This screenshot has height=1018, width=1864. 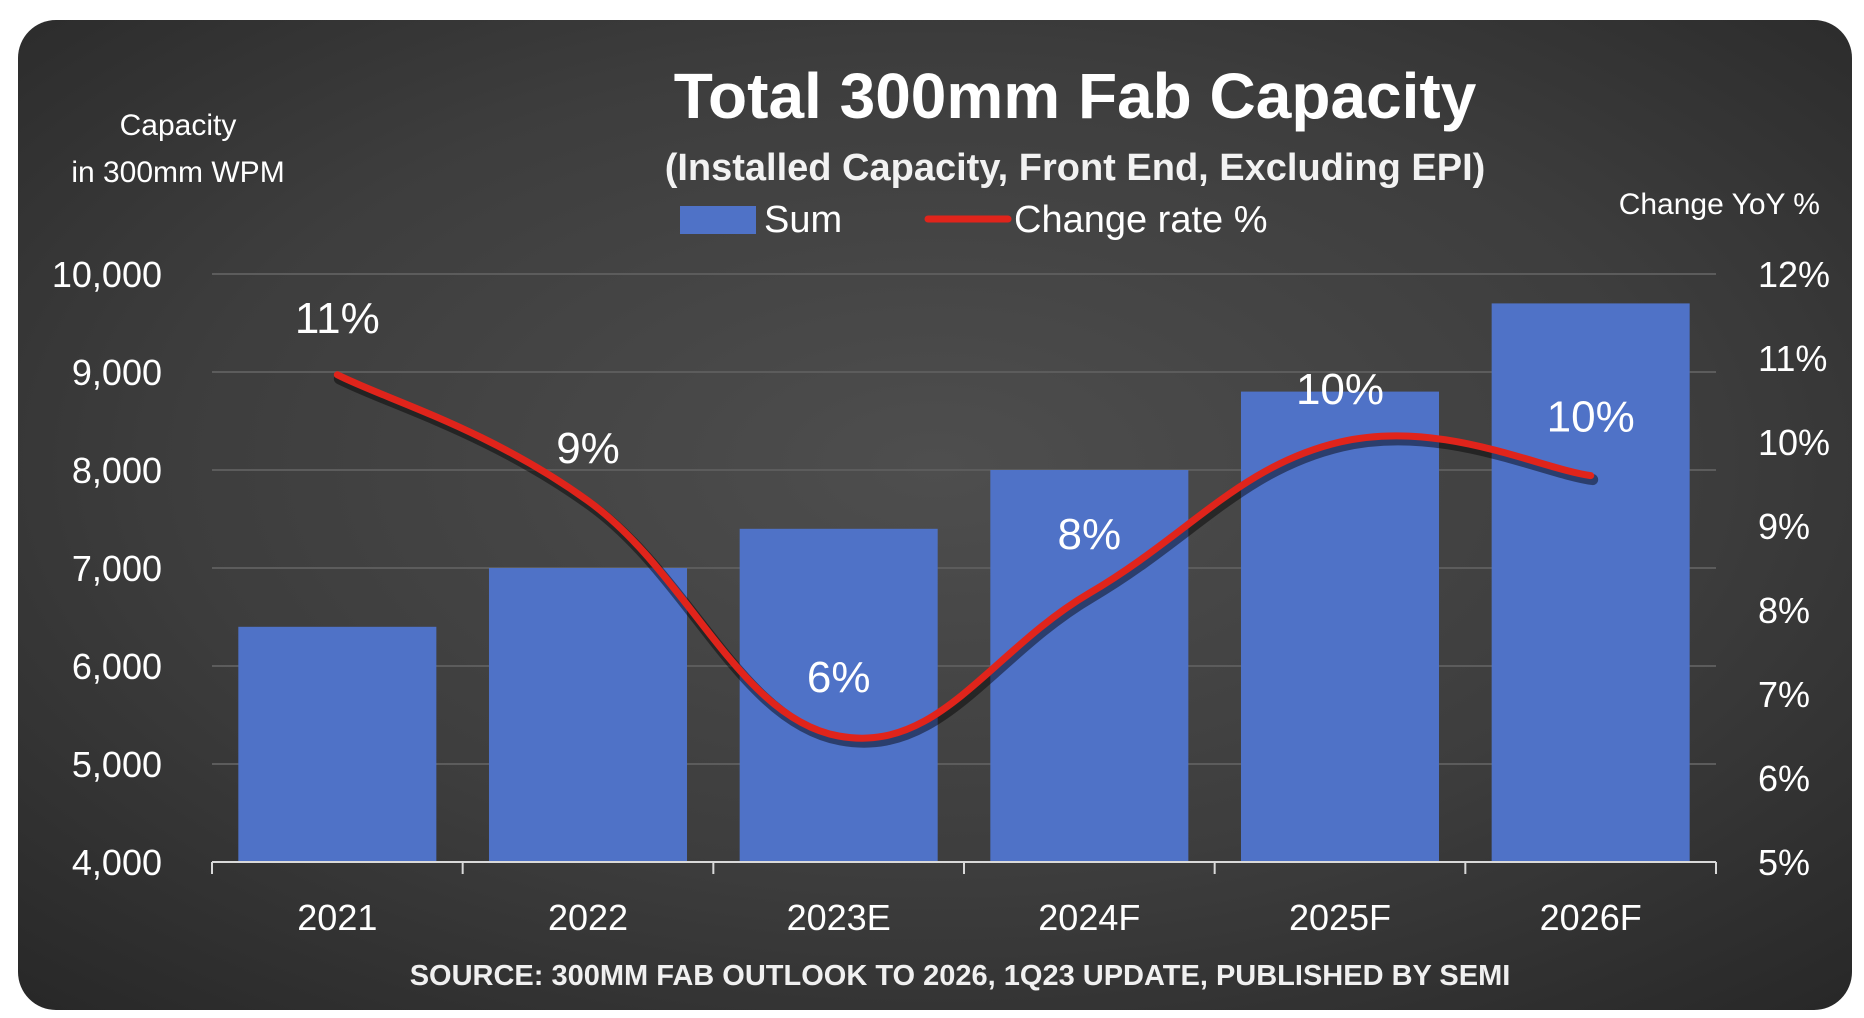 I want to click on y-tick-label: 8,000, so click(x=117, y=470).